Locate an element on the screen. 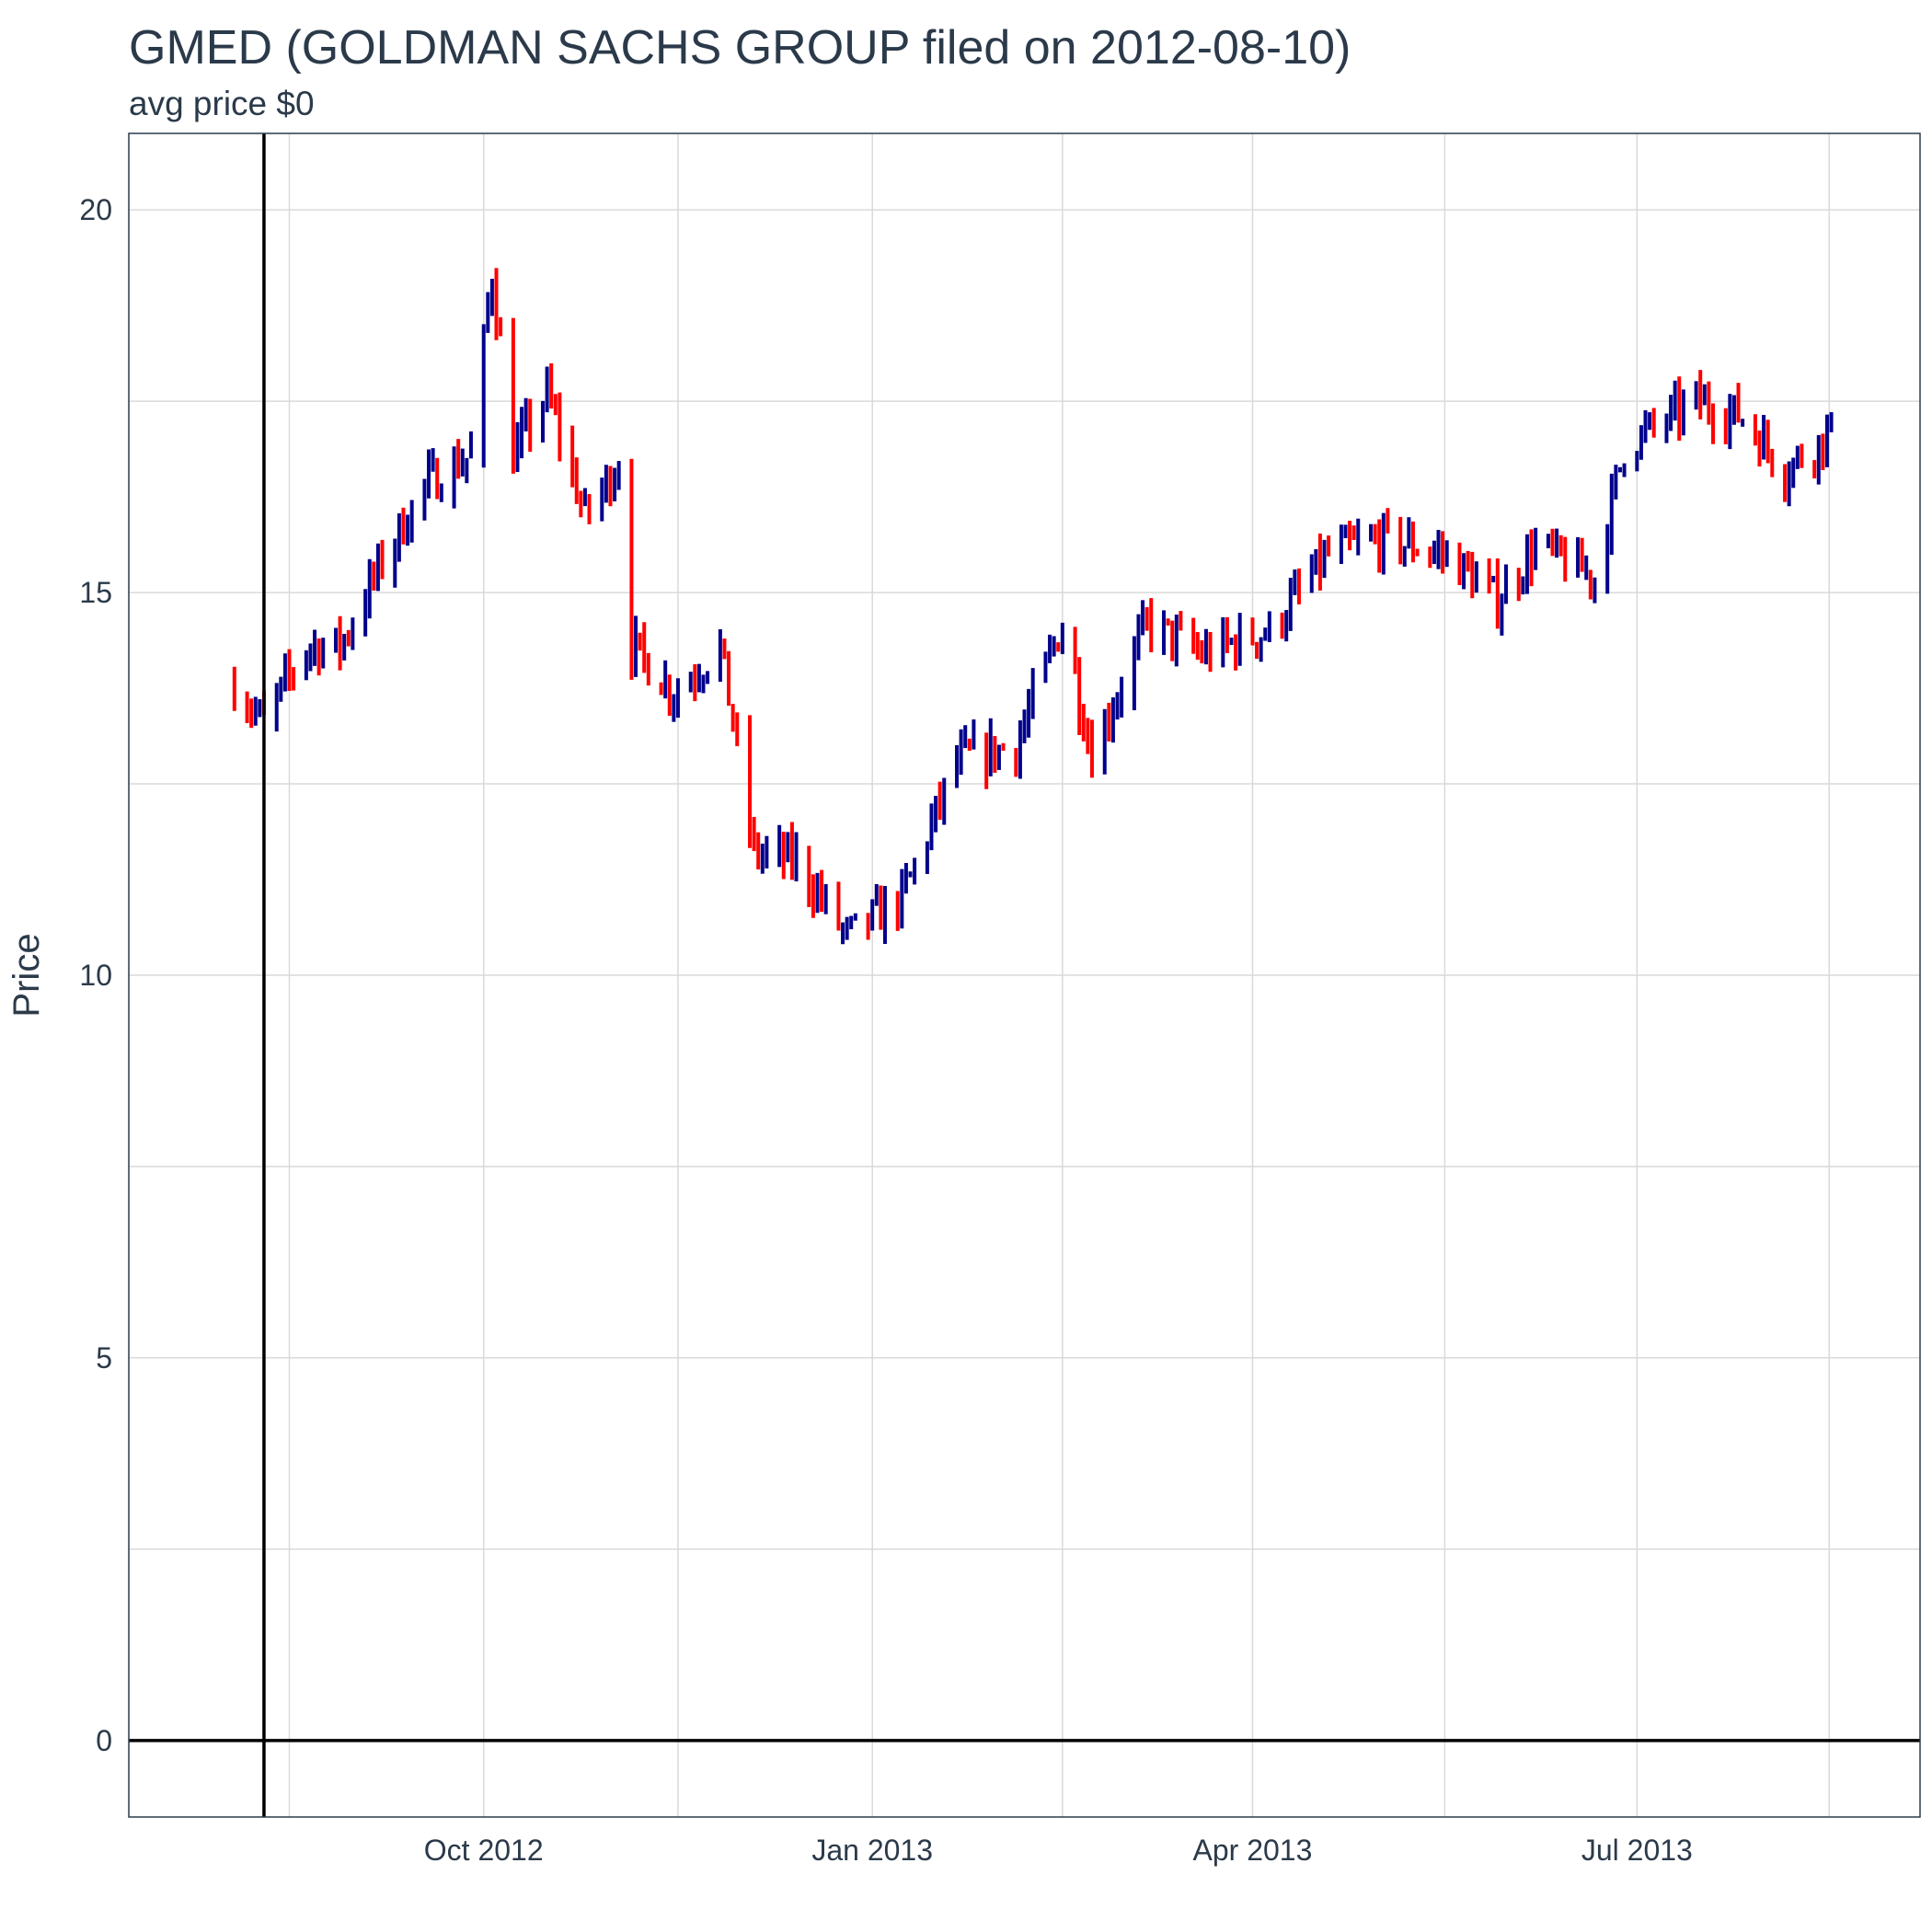 The image size is (1932, 1932). y-axis-title: Price is located at coordinates (26, 975).